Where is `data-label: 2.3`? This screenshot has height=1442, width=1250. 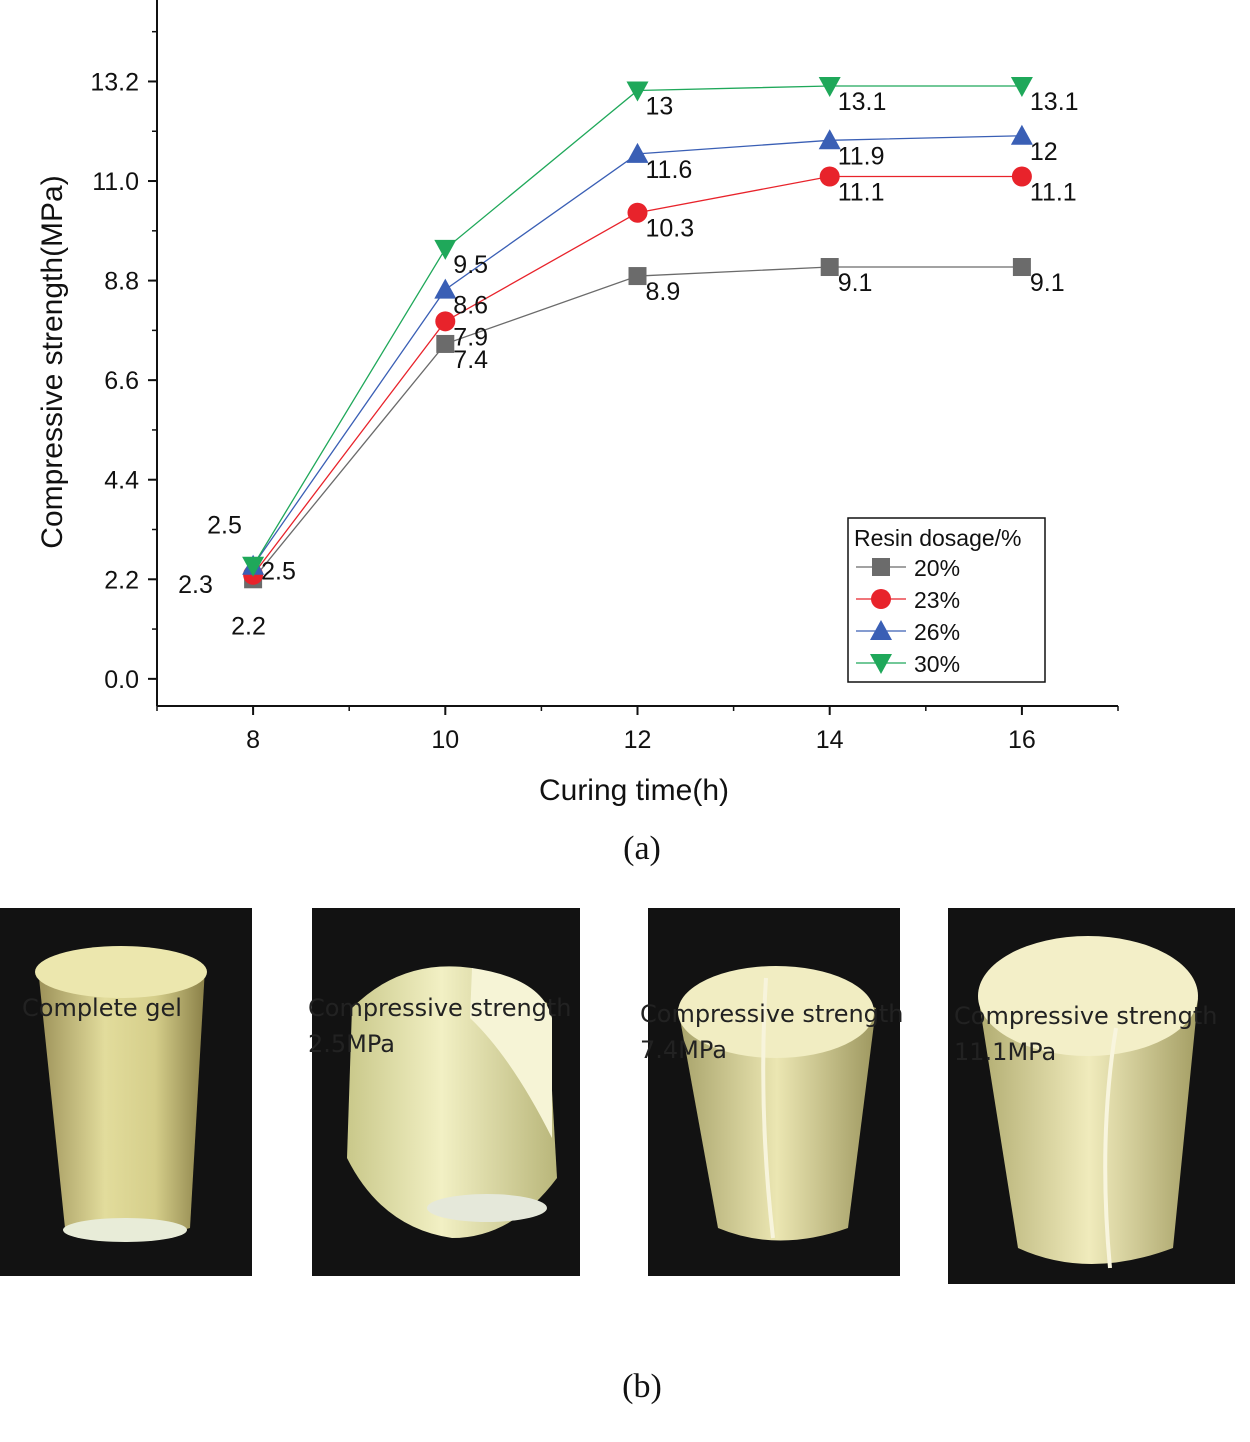
data-label: 2.3 is located at coordinates (195, 585).